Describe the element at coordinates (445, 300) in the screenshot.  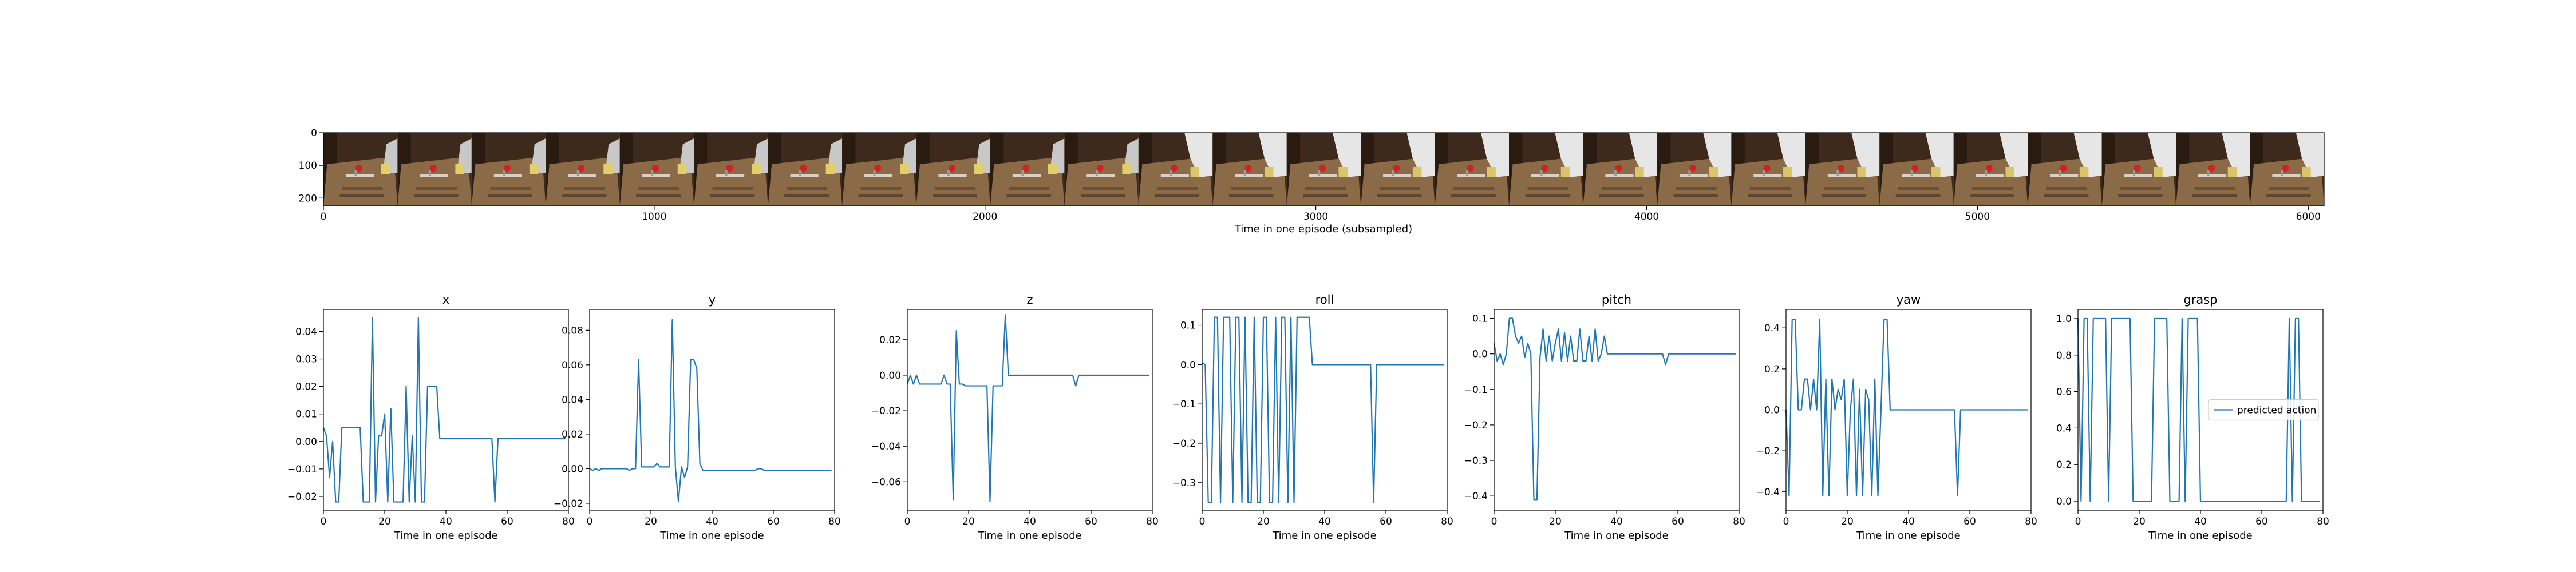
I see `subplot-title: x` at that location.